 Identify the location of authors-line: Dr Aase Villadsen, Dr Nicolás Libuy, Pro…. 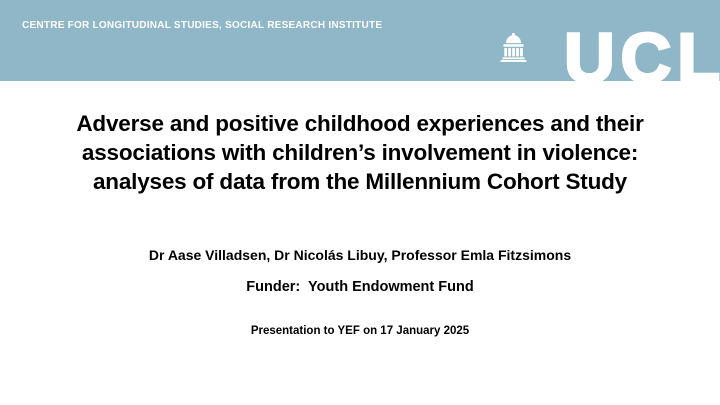
(360, 255).